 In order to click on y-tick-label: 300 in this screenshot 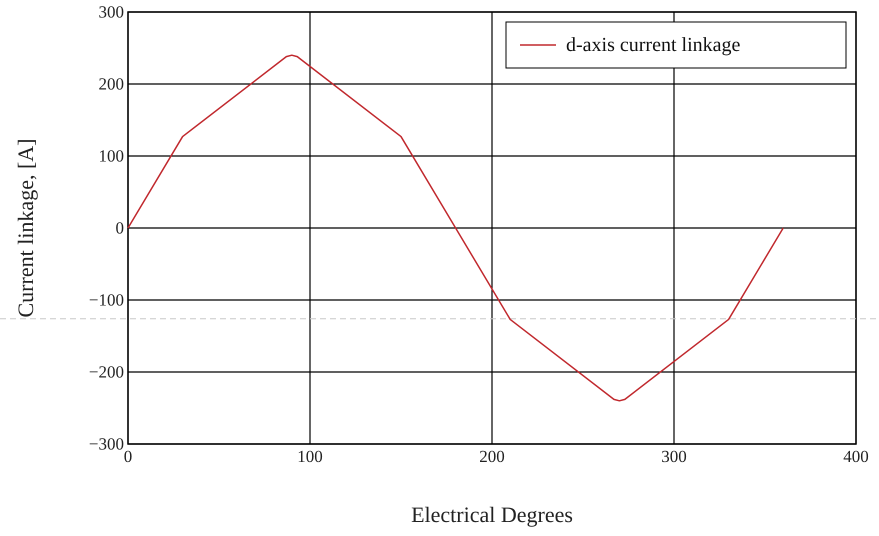, I will do `click(111, 12)`.